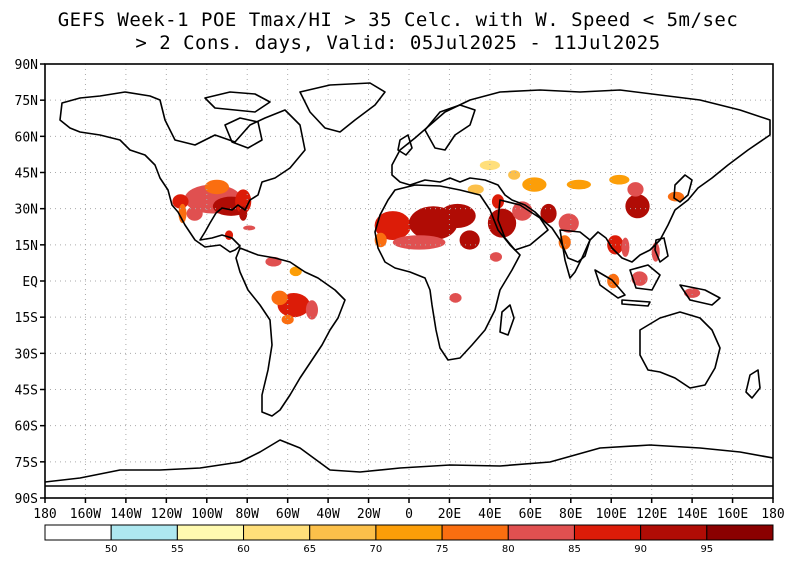  Describe the element at coordinates (419, 242) in the screenshot. I see `probability-region-sahel` at that location.